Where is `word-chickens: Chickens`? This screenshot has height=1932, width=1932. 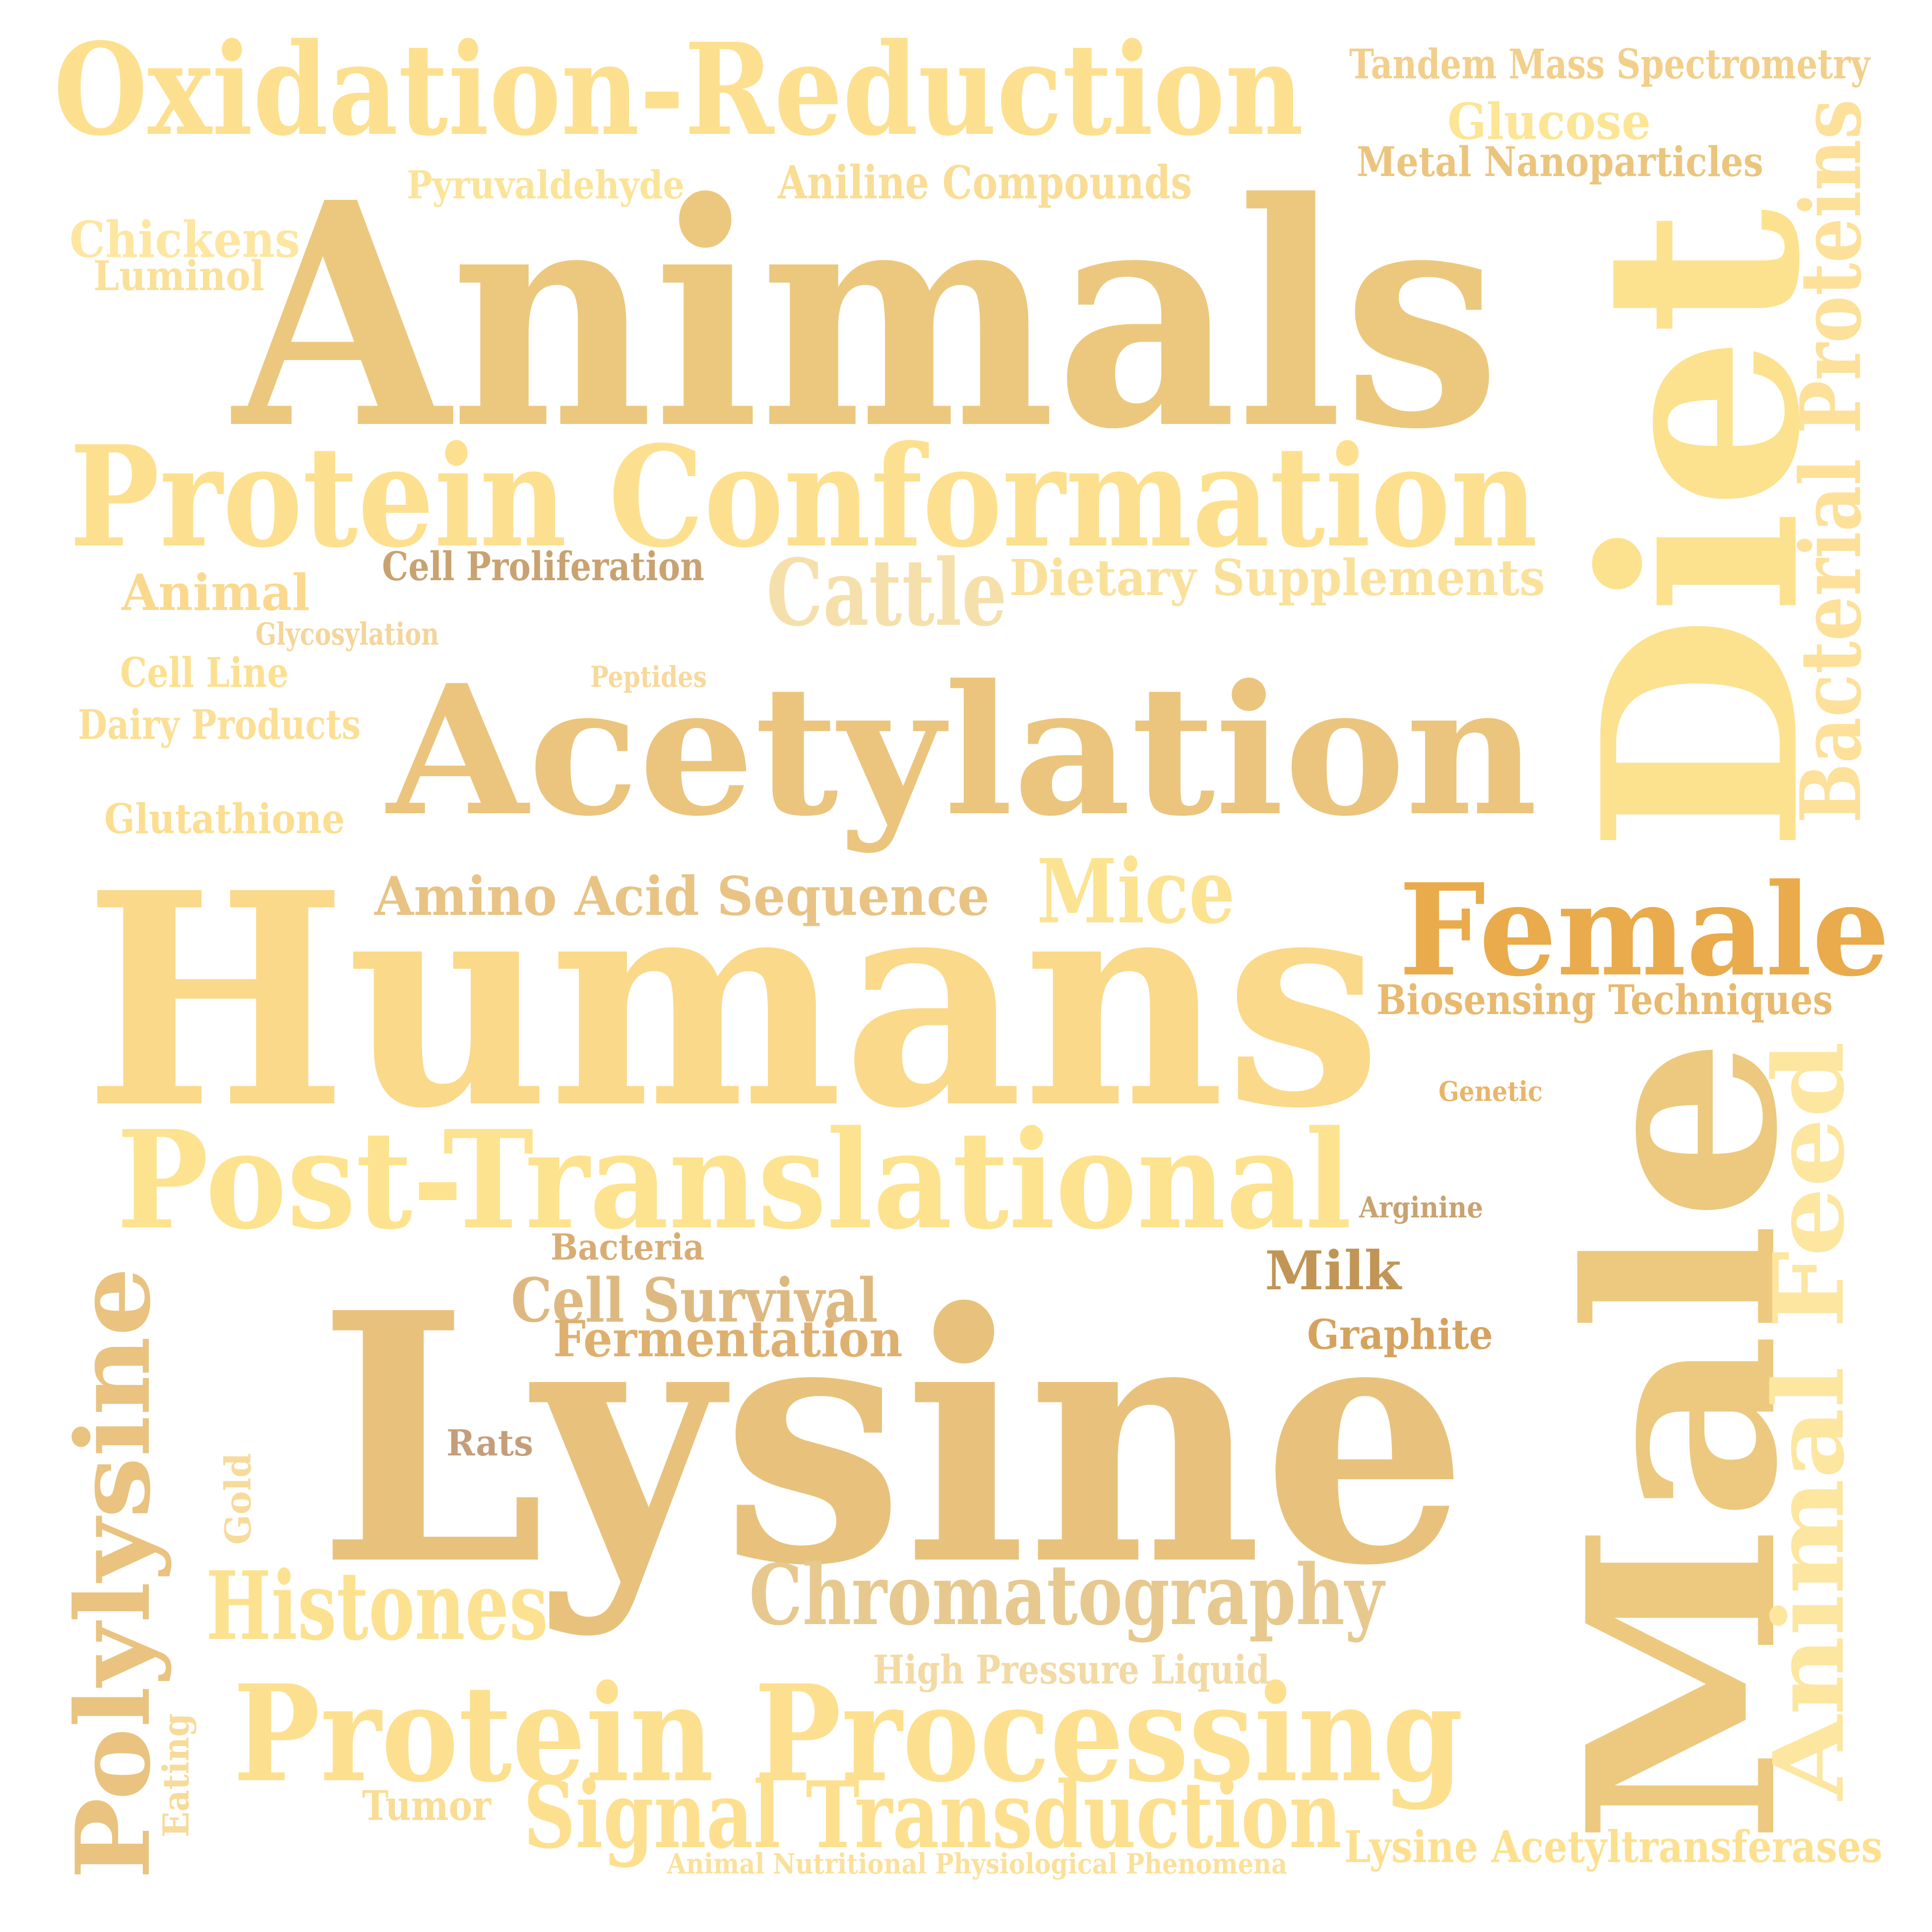
word-chickens: Chickens is located at coordinates (184, 239).